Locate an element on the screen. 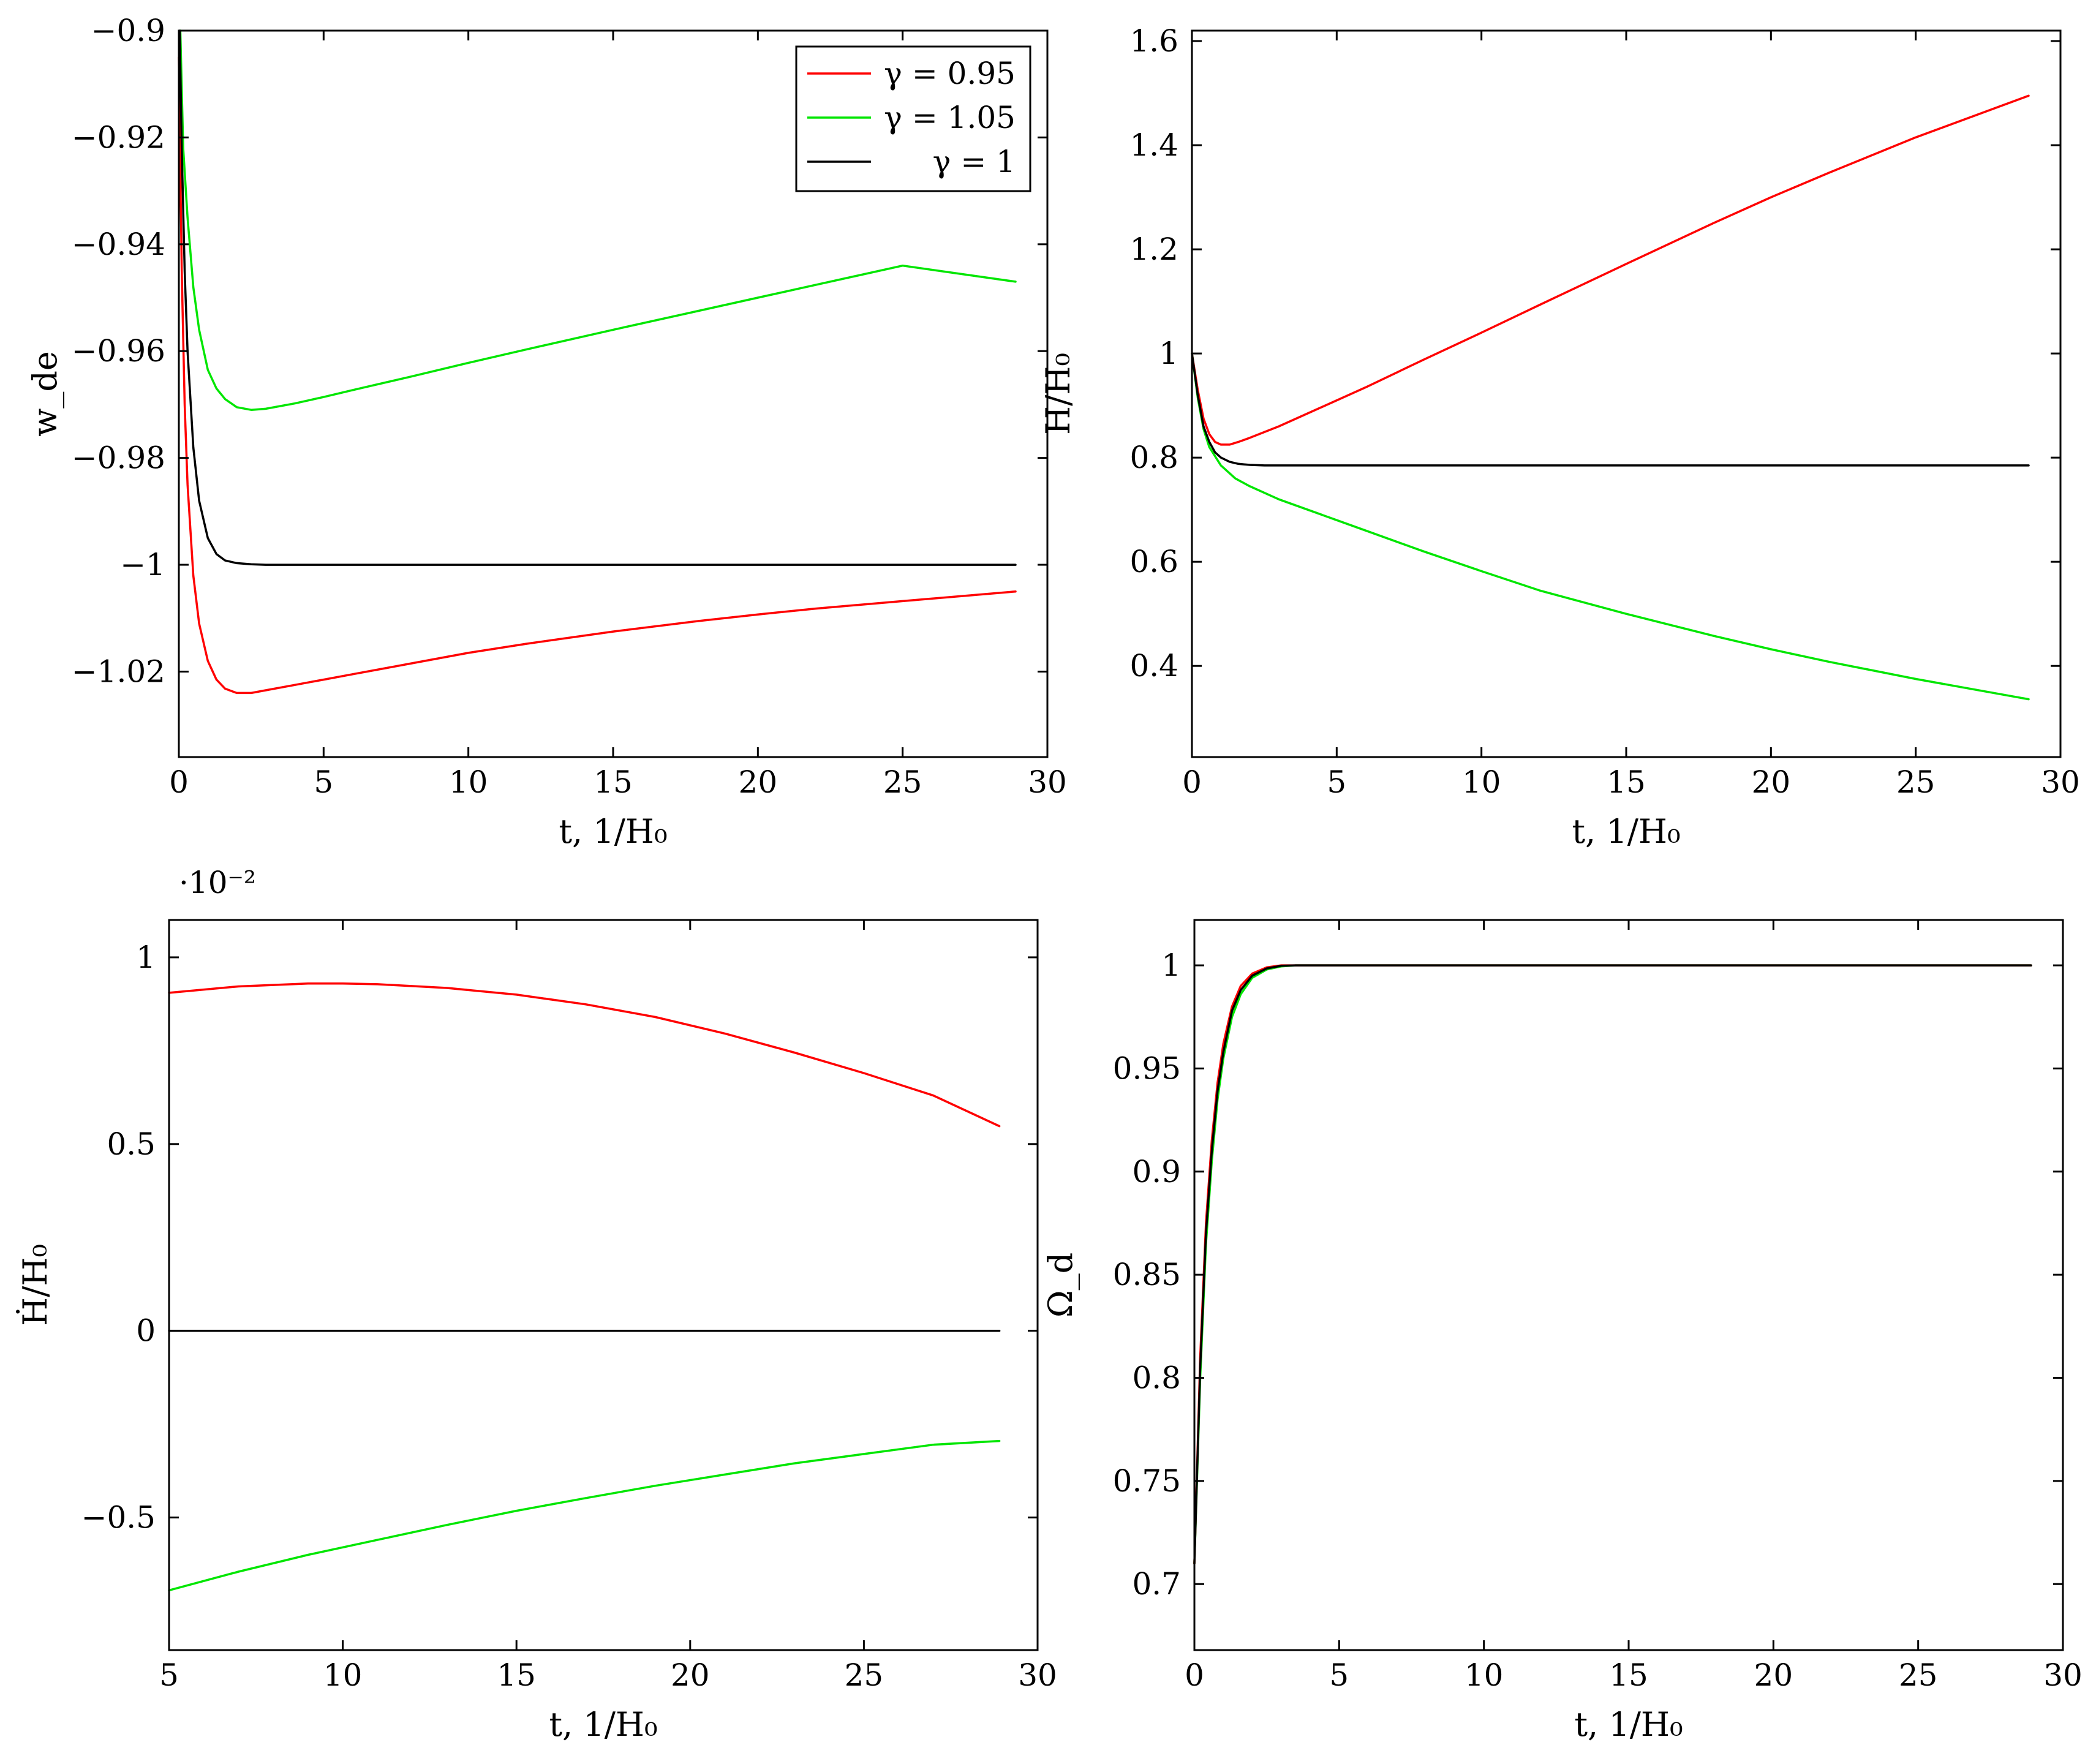 This screenshot has width=2096, height=1764. y-tick-label: 0.6 is located at coordinates (1153, 562).